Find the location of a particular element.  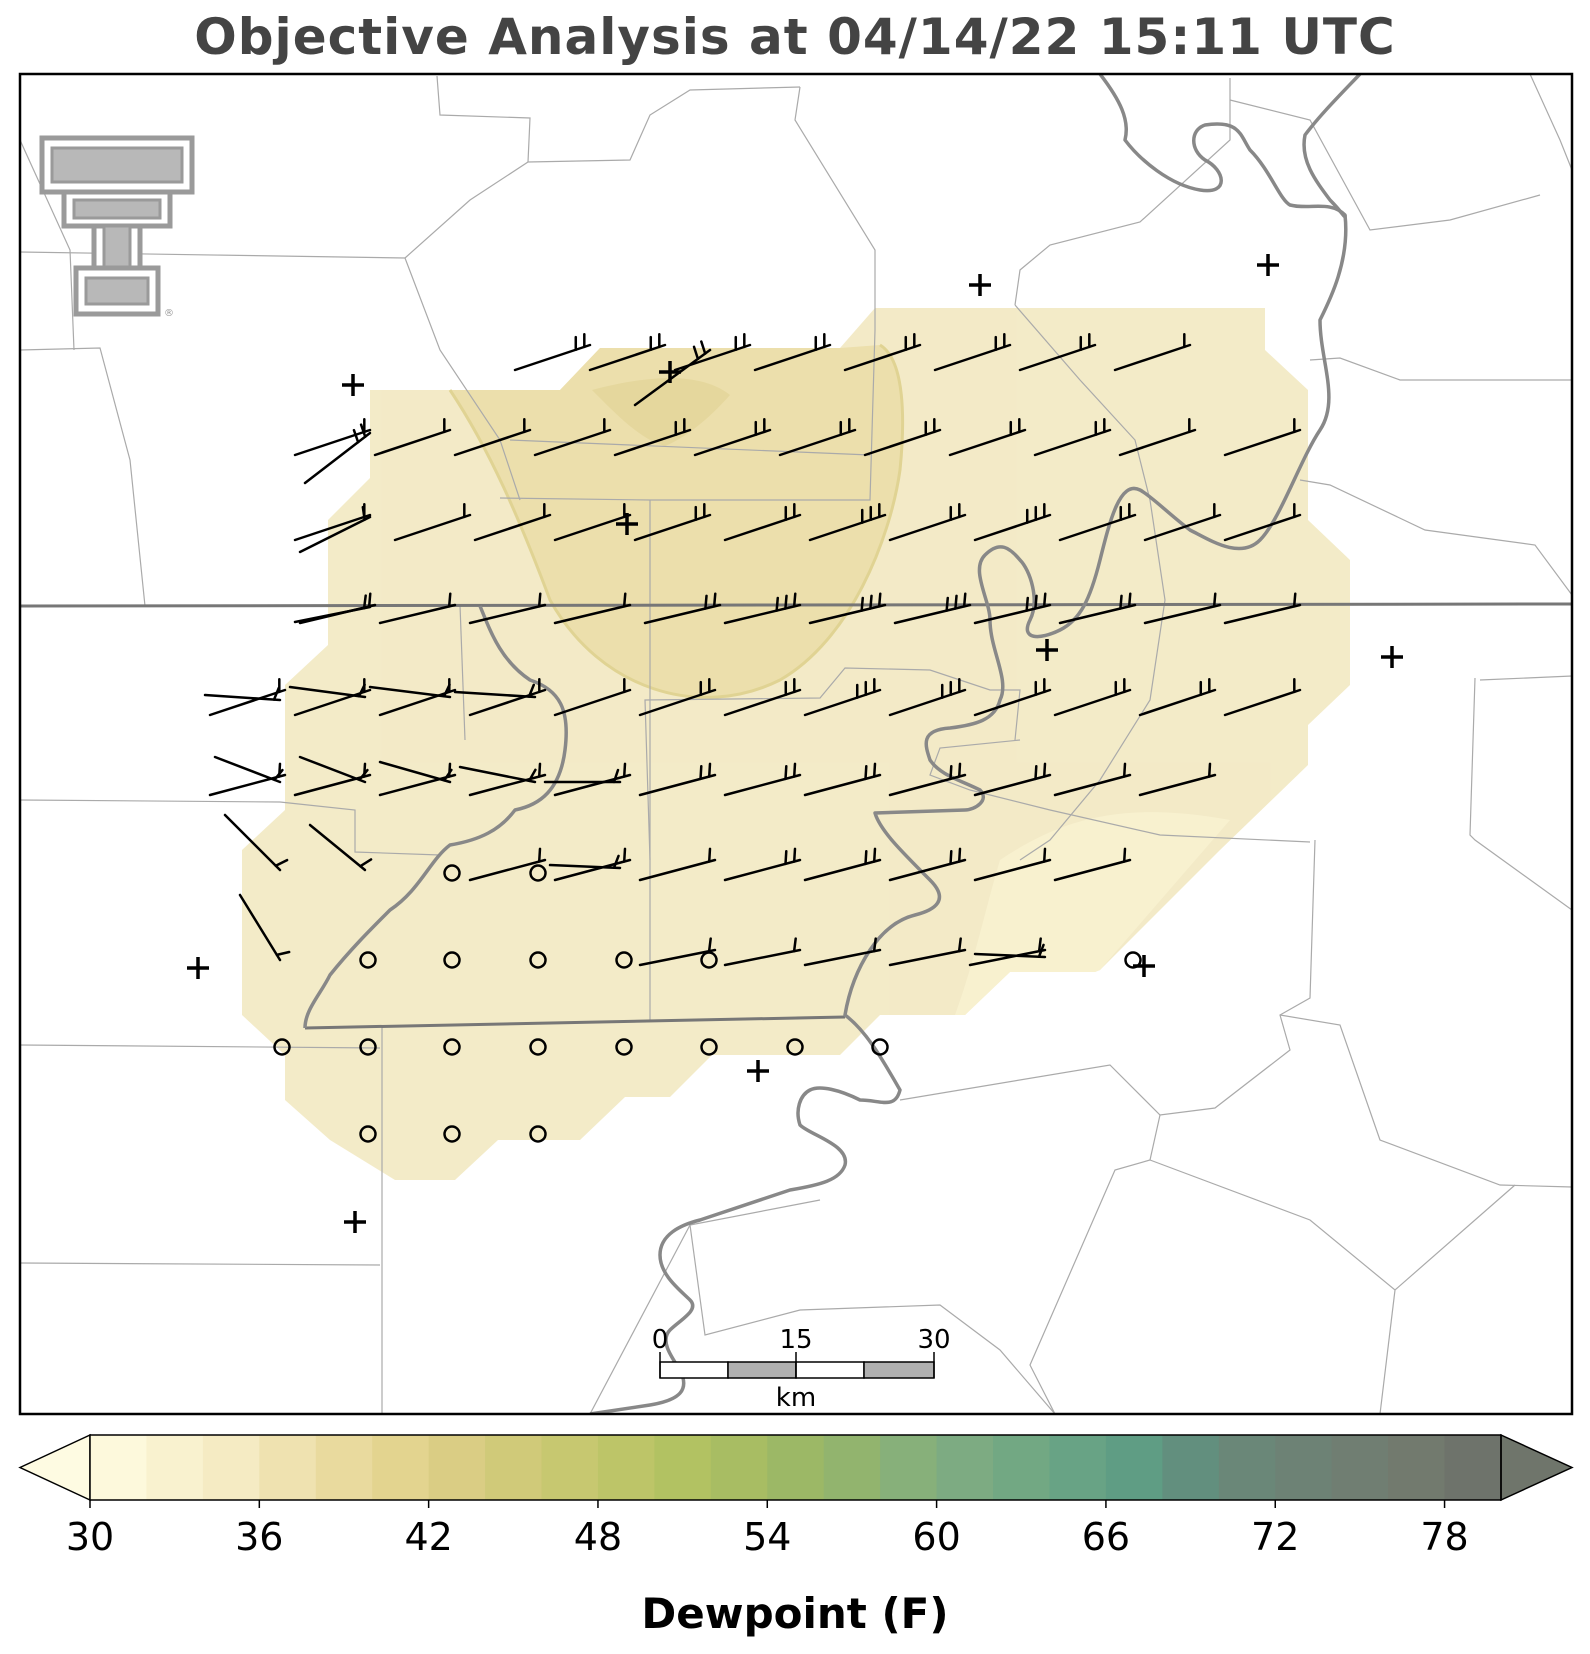

scale-label-0: 0 is located at coordinates (660, 1340).